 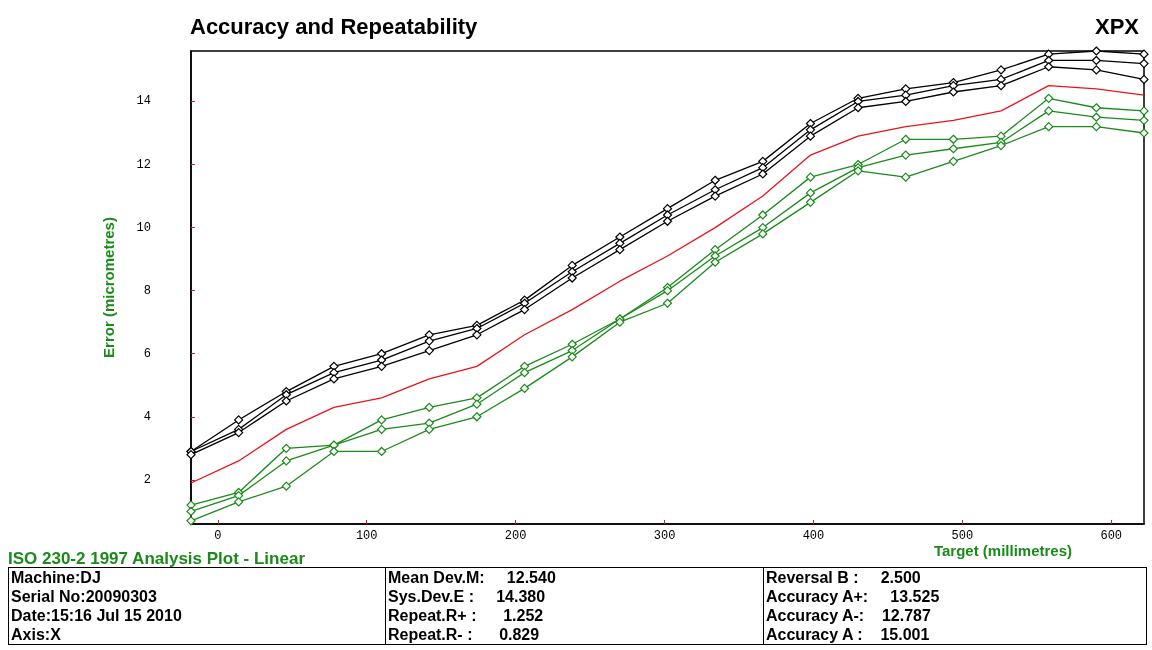 I want to click on text: Serial No:20090303, so click(x=84, y=596).